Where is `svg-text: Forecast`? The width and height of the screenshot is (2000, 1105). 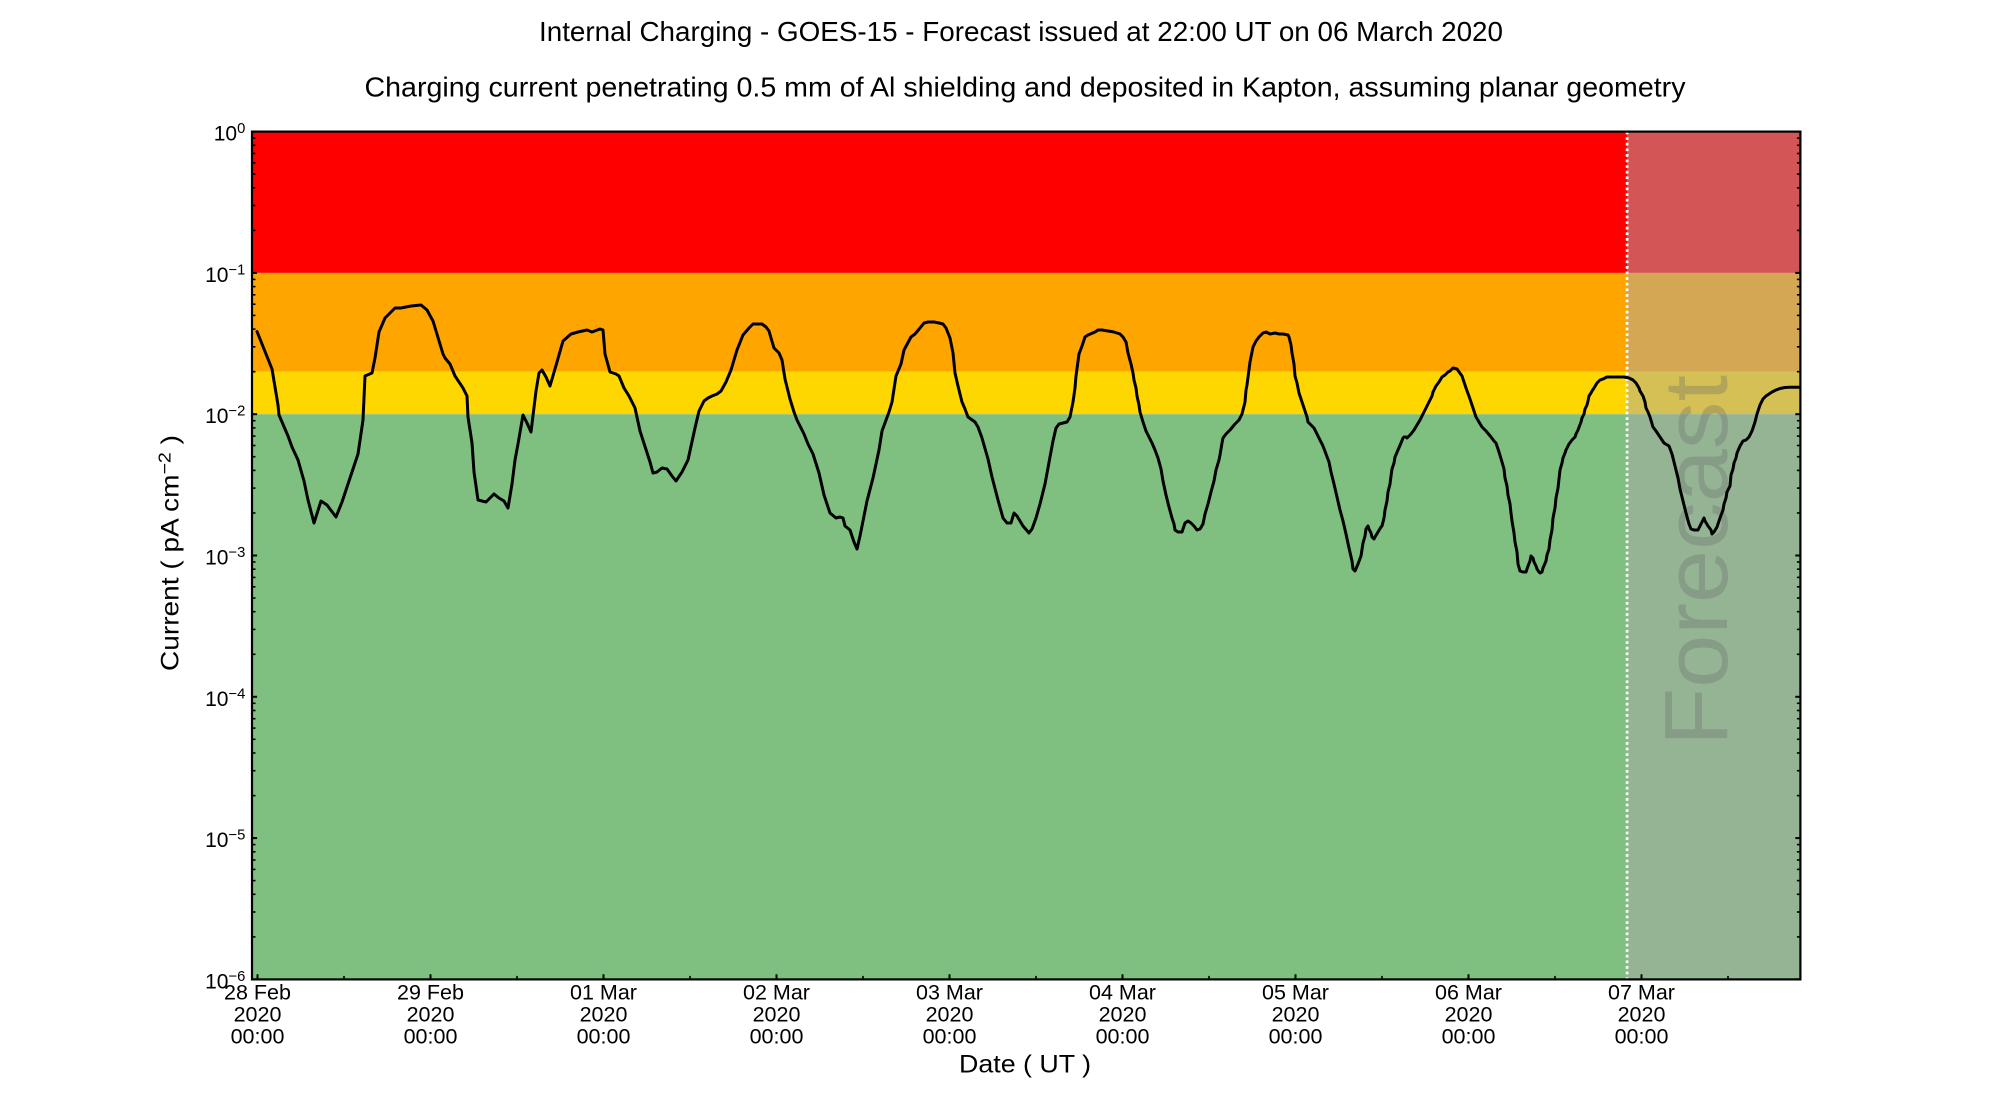 svg-text: Forecast is located at coordinates (1697, 560).